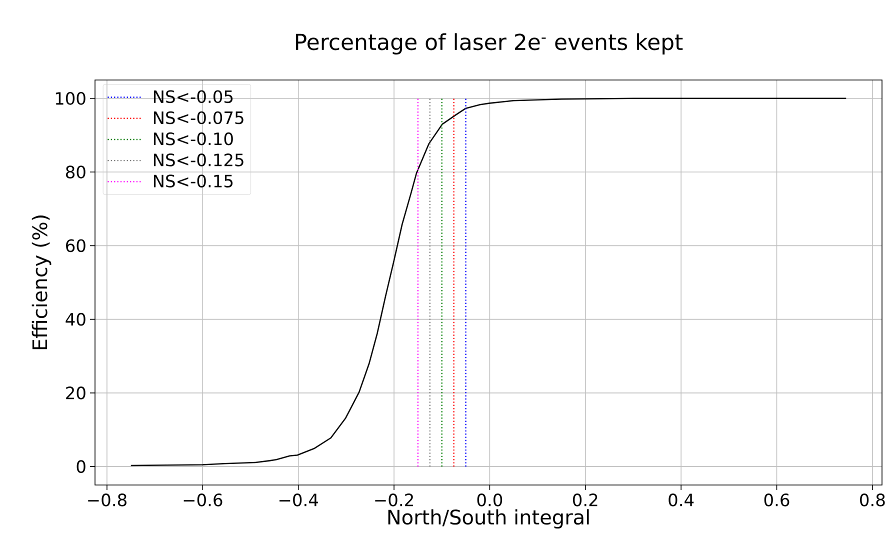 The image size is (887, 545). Describe the element at coordinates (777, 499) in the screenshot. I see `x-tick-label: 0.6` at that location.